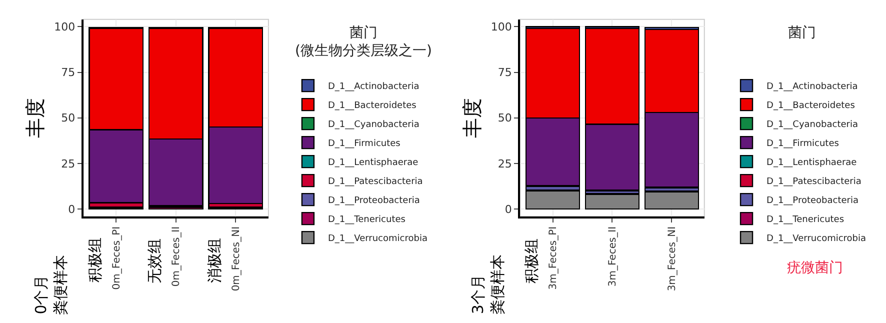 Image resolution: width=886 pixels, height=323 pixels. I want to click on x-tick-label: 3m_Feces_NI, so click(672, 259).